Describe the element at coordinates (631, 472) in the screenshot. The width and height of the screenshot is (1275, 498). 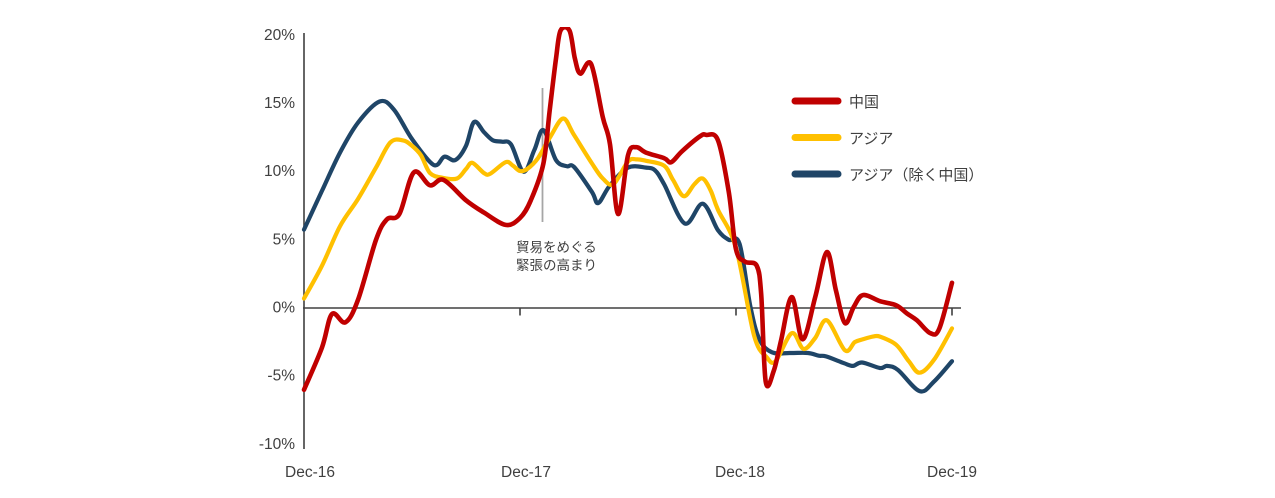
I see `x-axis-labels: Dec-16 Dec-17 Dec-18 Dec-19` at that location.